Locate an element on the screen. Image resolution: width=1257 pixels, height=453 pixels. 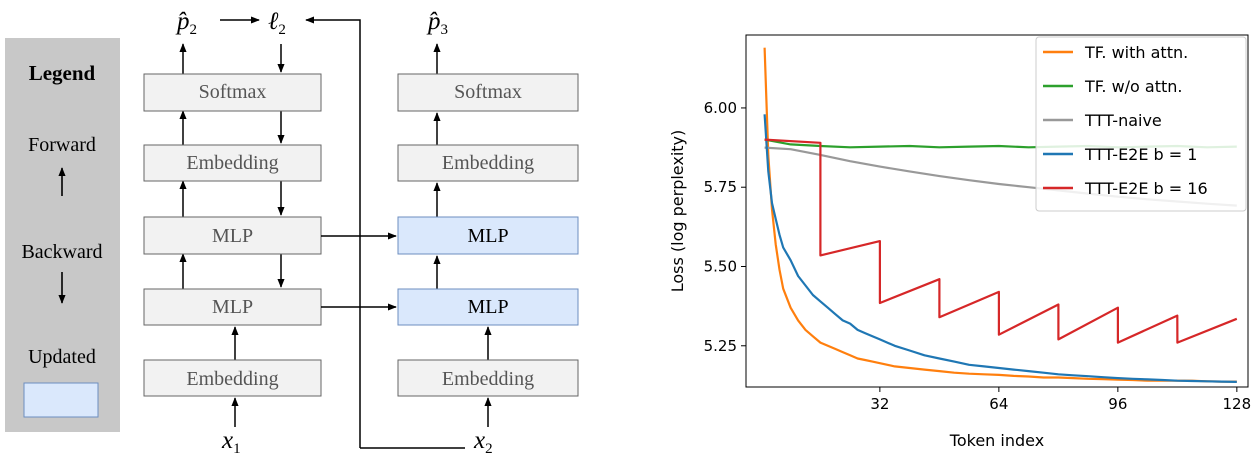
embedding-input-block is located at coordinates (232, 378).